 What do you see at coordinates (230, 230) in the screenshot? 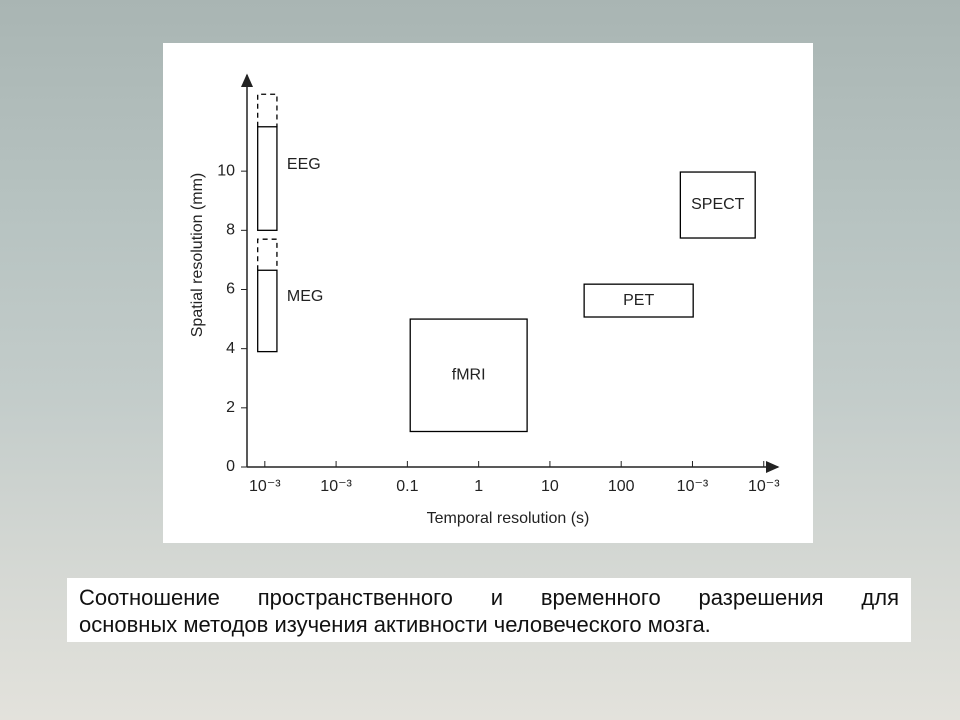
I see `y-tick-label: 8` at bounding box center [230, 230].